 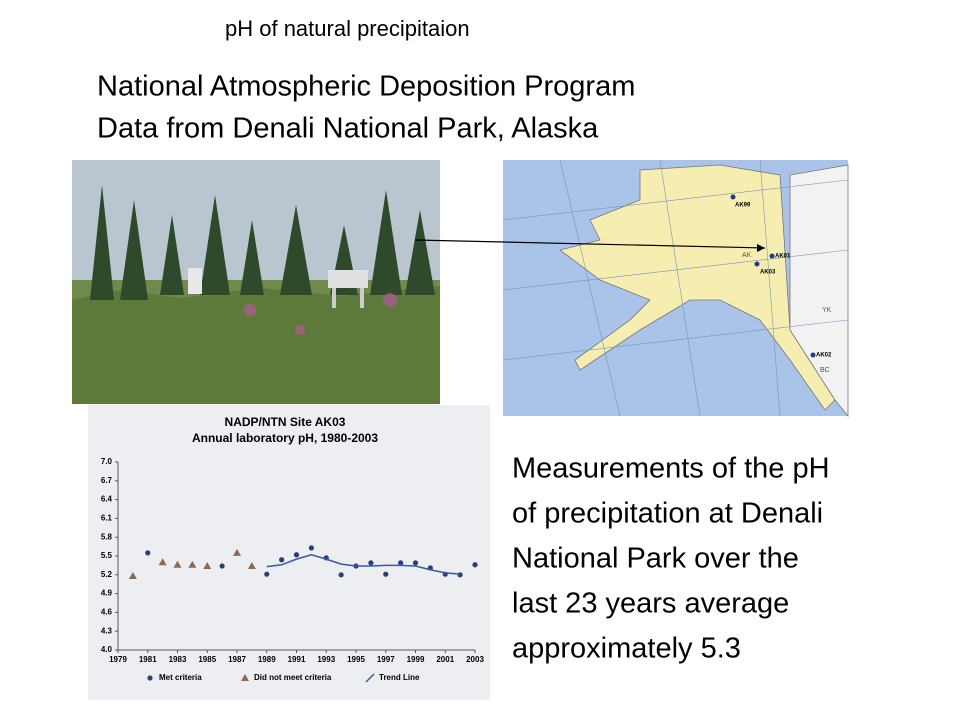 I want to click on map-region-label: YK, so click(x=827, y=310).